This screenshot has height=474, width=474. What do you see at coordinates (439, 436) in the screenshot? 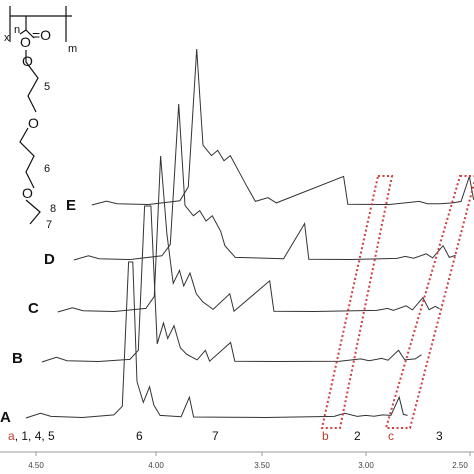
I see `assign-3: 3` at bounding box center [439, 436].